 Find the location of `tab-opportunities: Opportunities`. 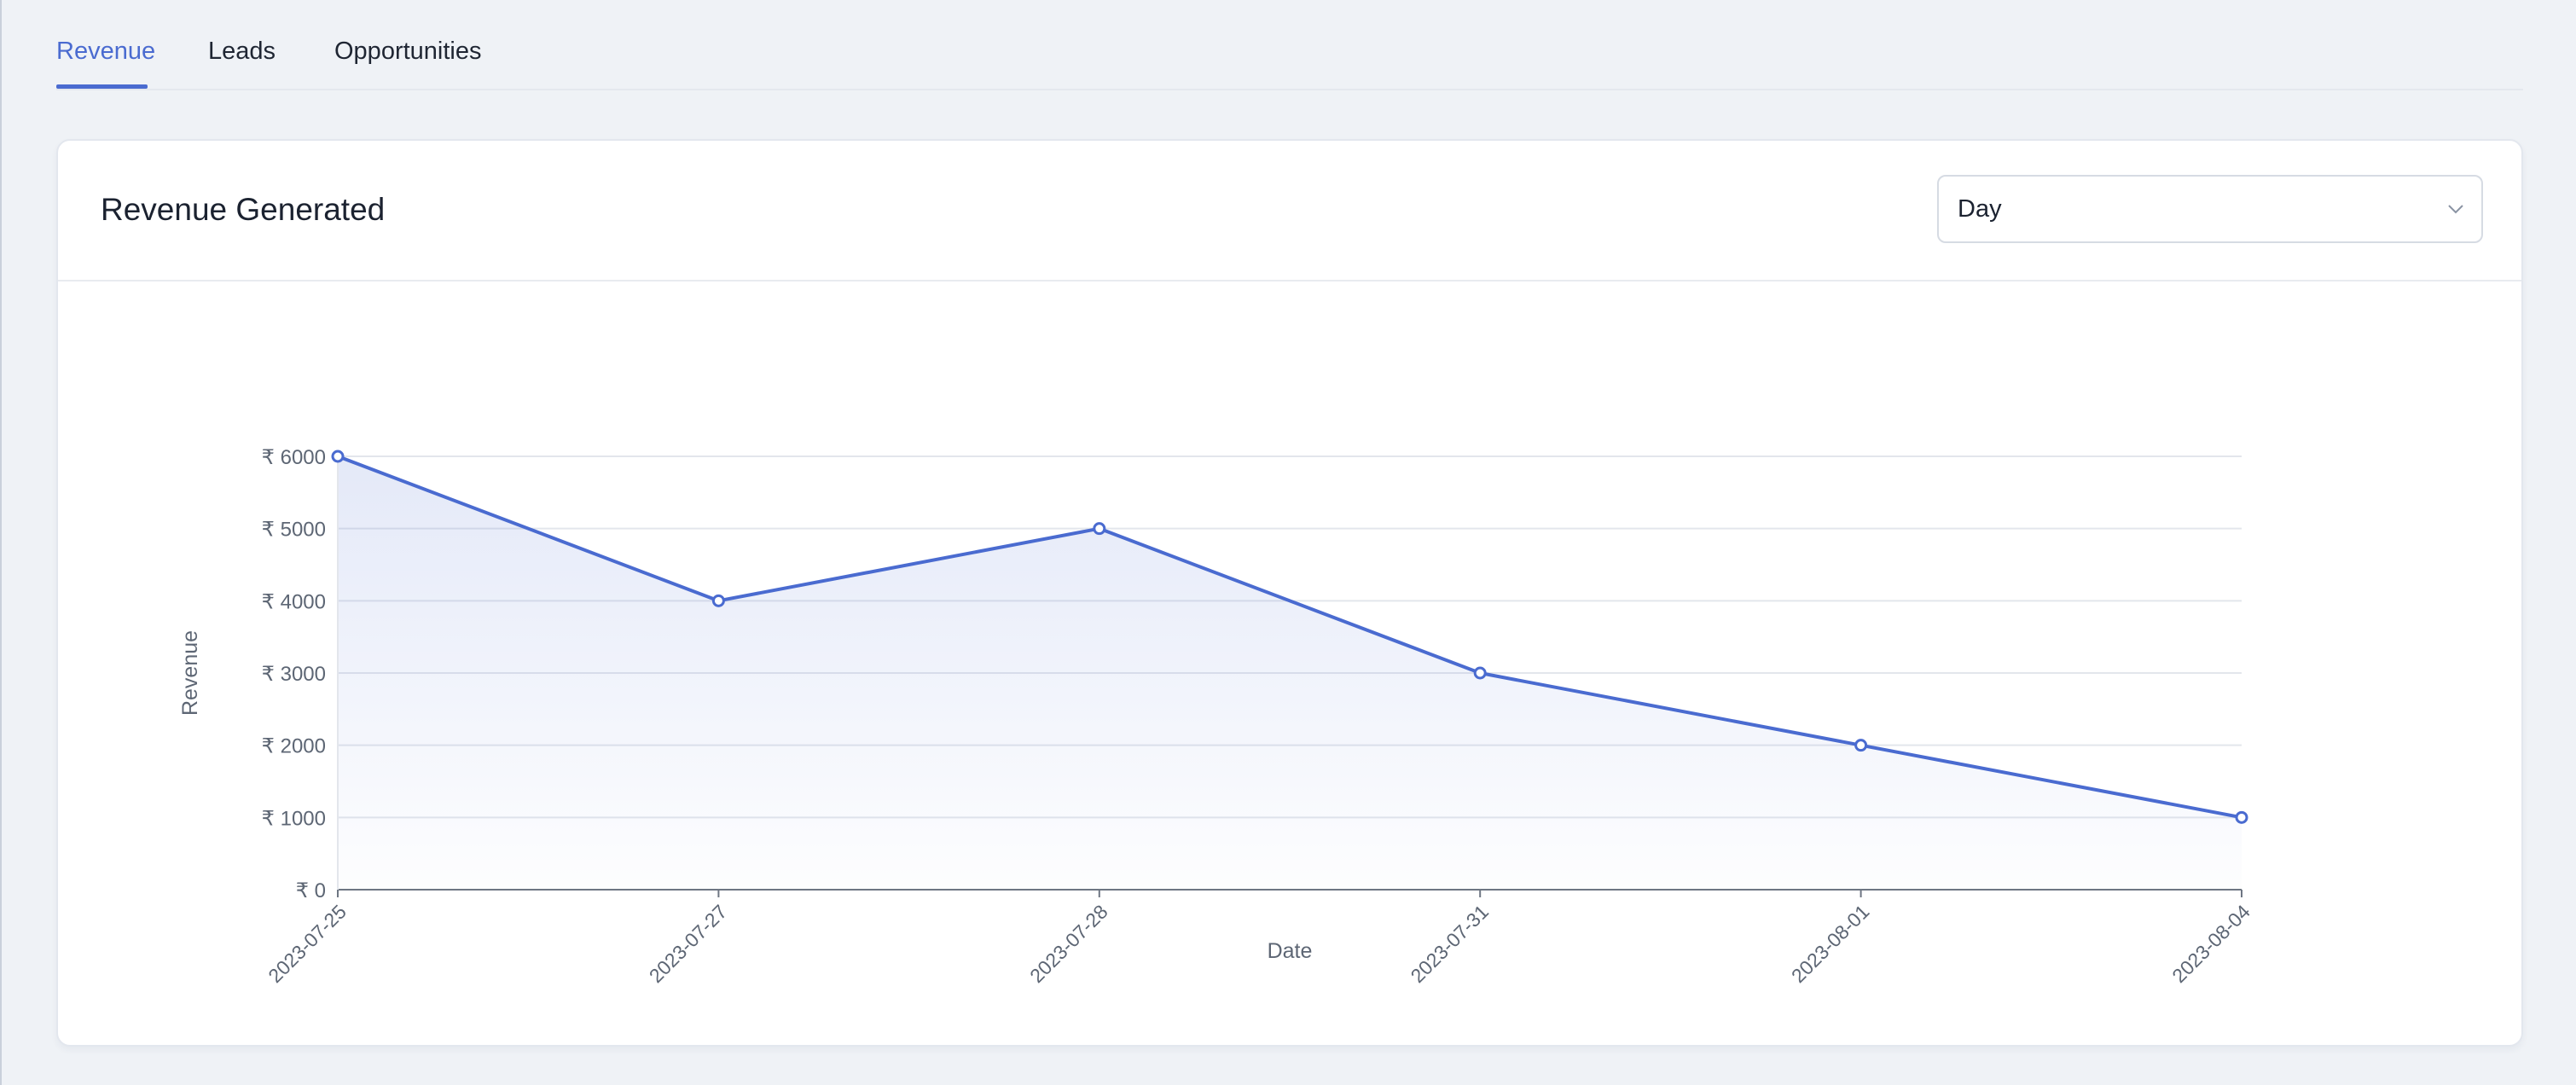

tab-opportunities: Opportunities is located at coordinates (408, 51).